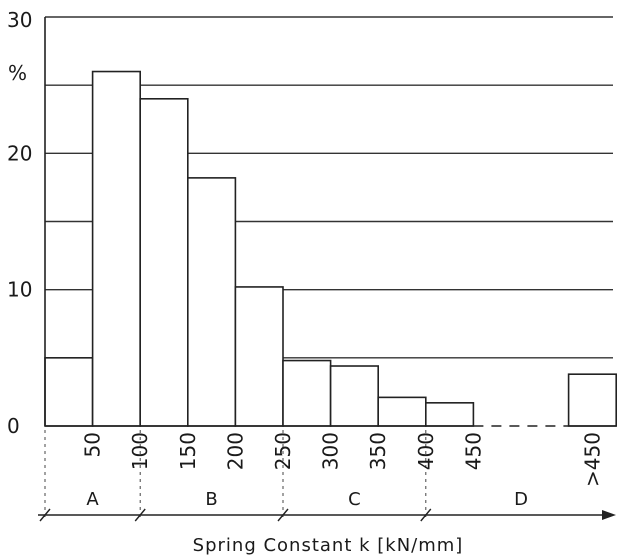 The height and width of the screenshot is (557, 617). I want to click on y-tick-label: 30, so click(19, 20).